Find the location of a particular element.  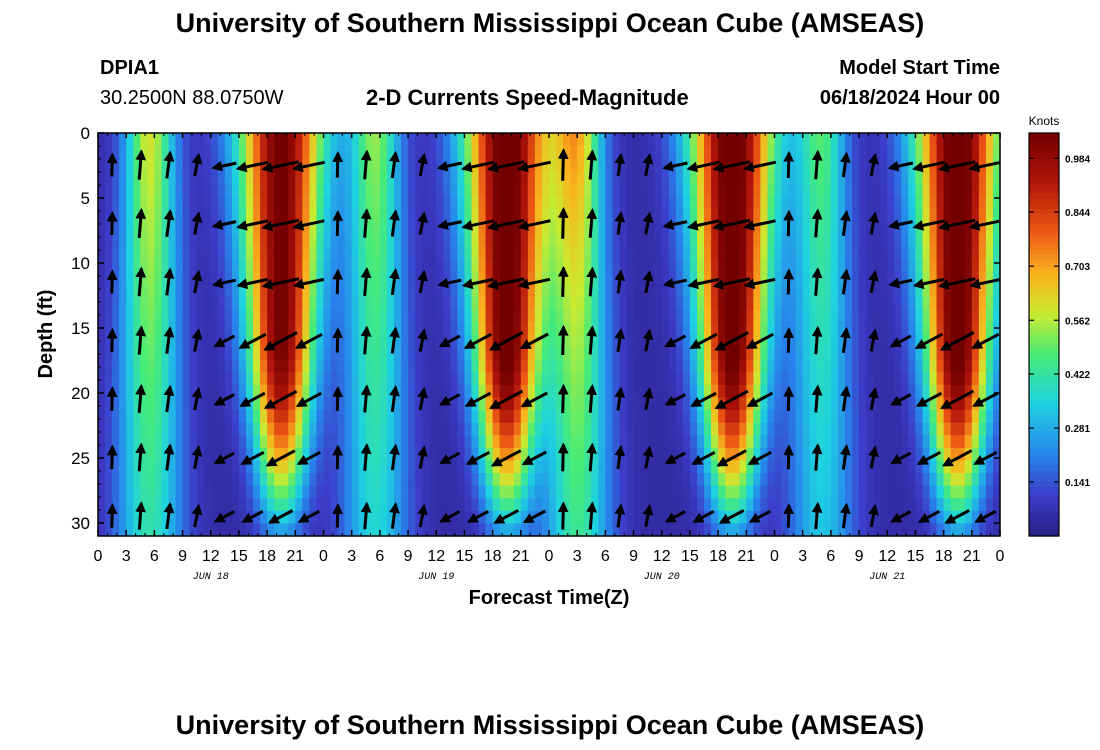

y-tick-label: 20 is located at coordinates (80, 393).